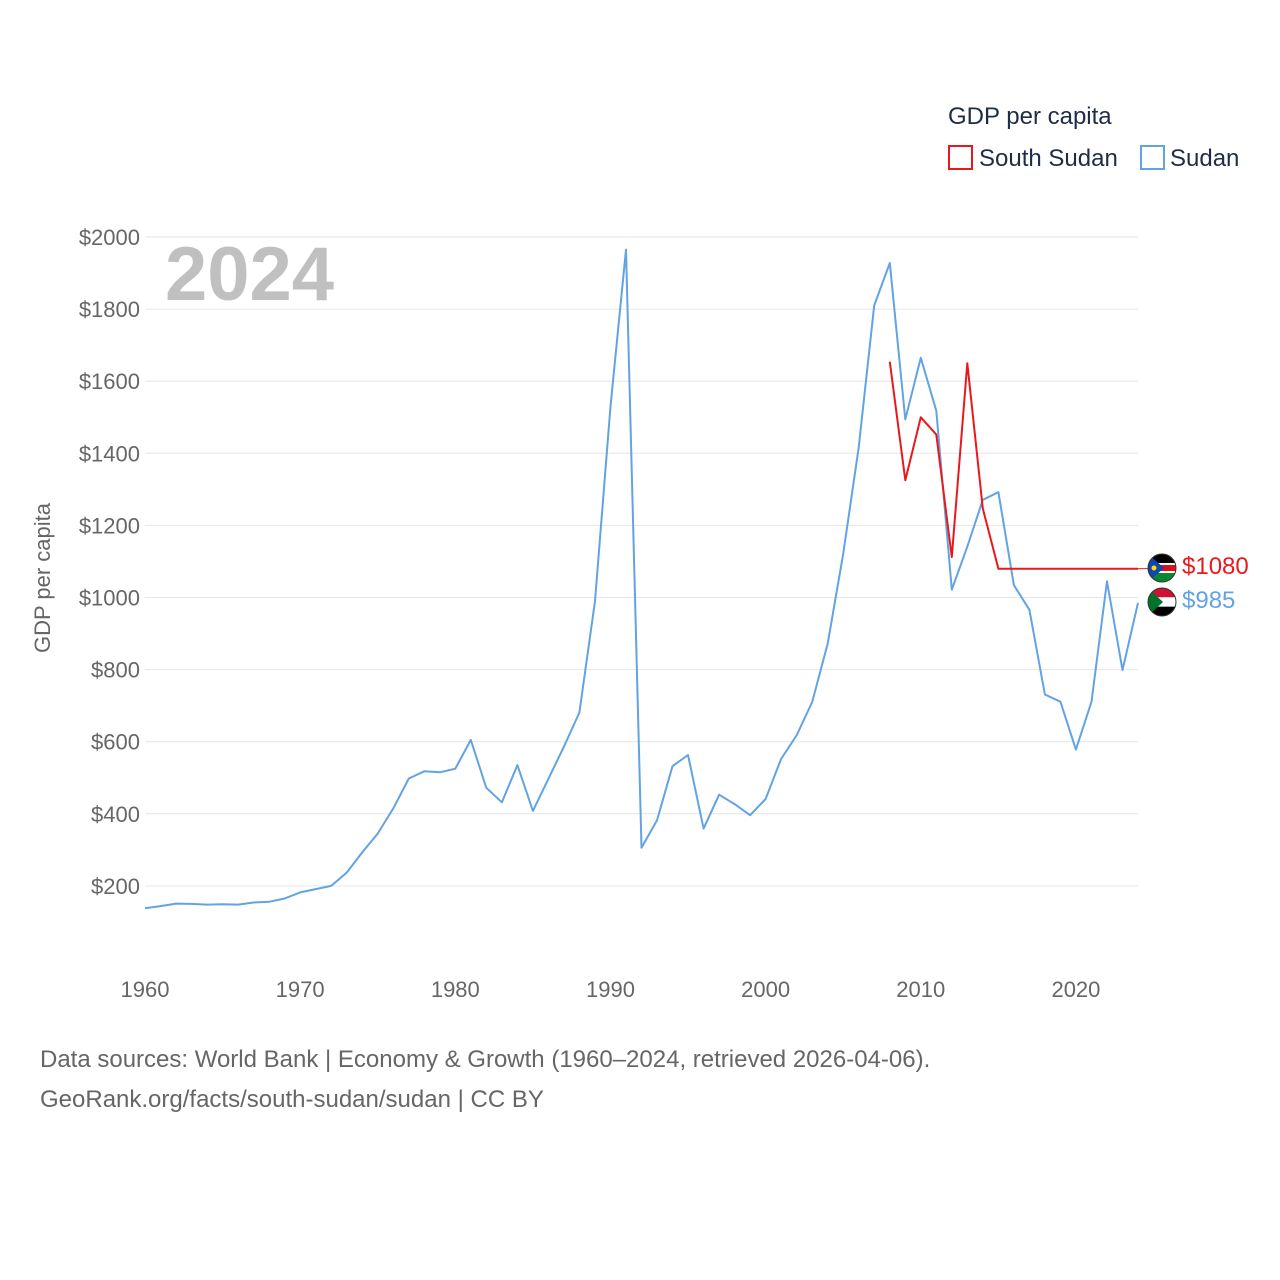 The height and width of the screenshot is (1280, 1280). I want to click on y-tick-label: $1800, so click(109, 309).